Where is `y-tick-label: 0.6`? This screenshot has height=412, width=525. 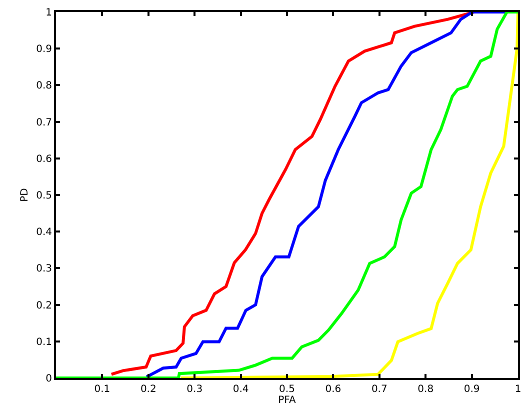
y-tick-label: 0.6 is located at coordinates (44, 159).